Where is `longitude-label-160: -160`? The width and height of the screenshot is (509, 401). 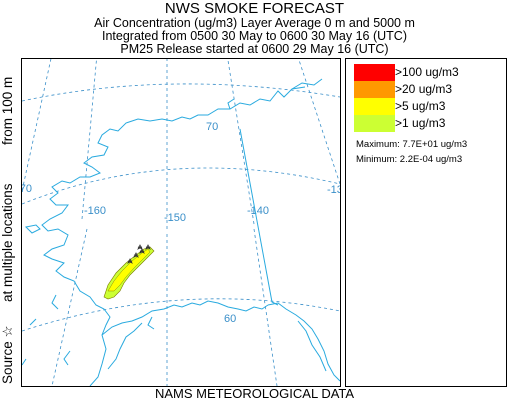 longitude-label-160: -160 is located at coordinates (95, 211).